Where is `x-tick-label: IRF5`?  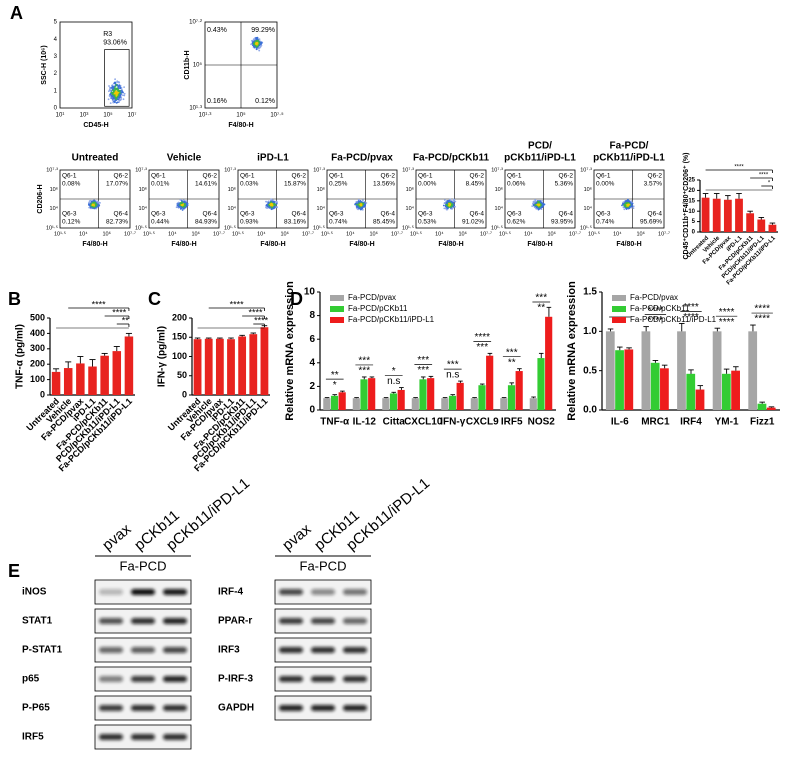 x-tick-label: IRF5 is located at coordinates (512, 422).